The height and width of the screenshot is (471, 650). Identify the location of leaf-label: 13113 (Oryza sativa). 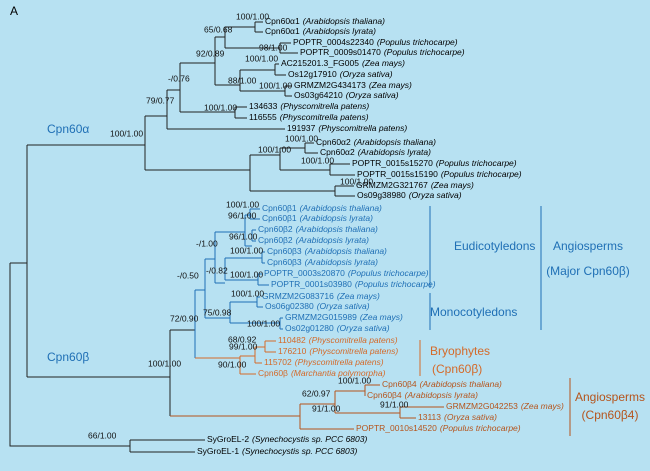
(457, 417).